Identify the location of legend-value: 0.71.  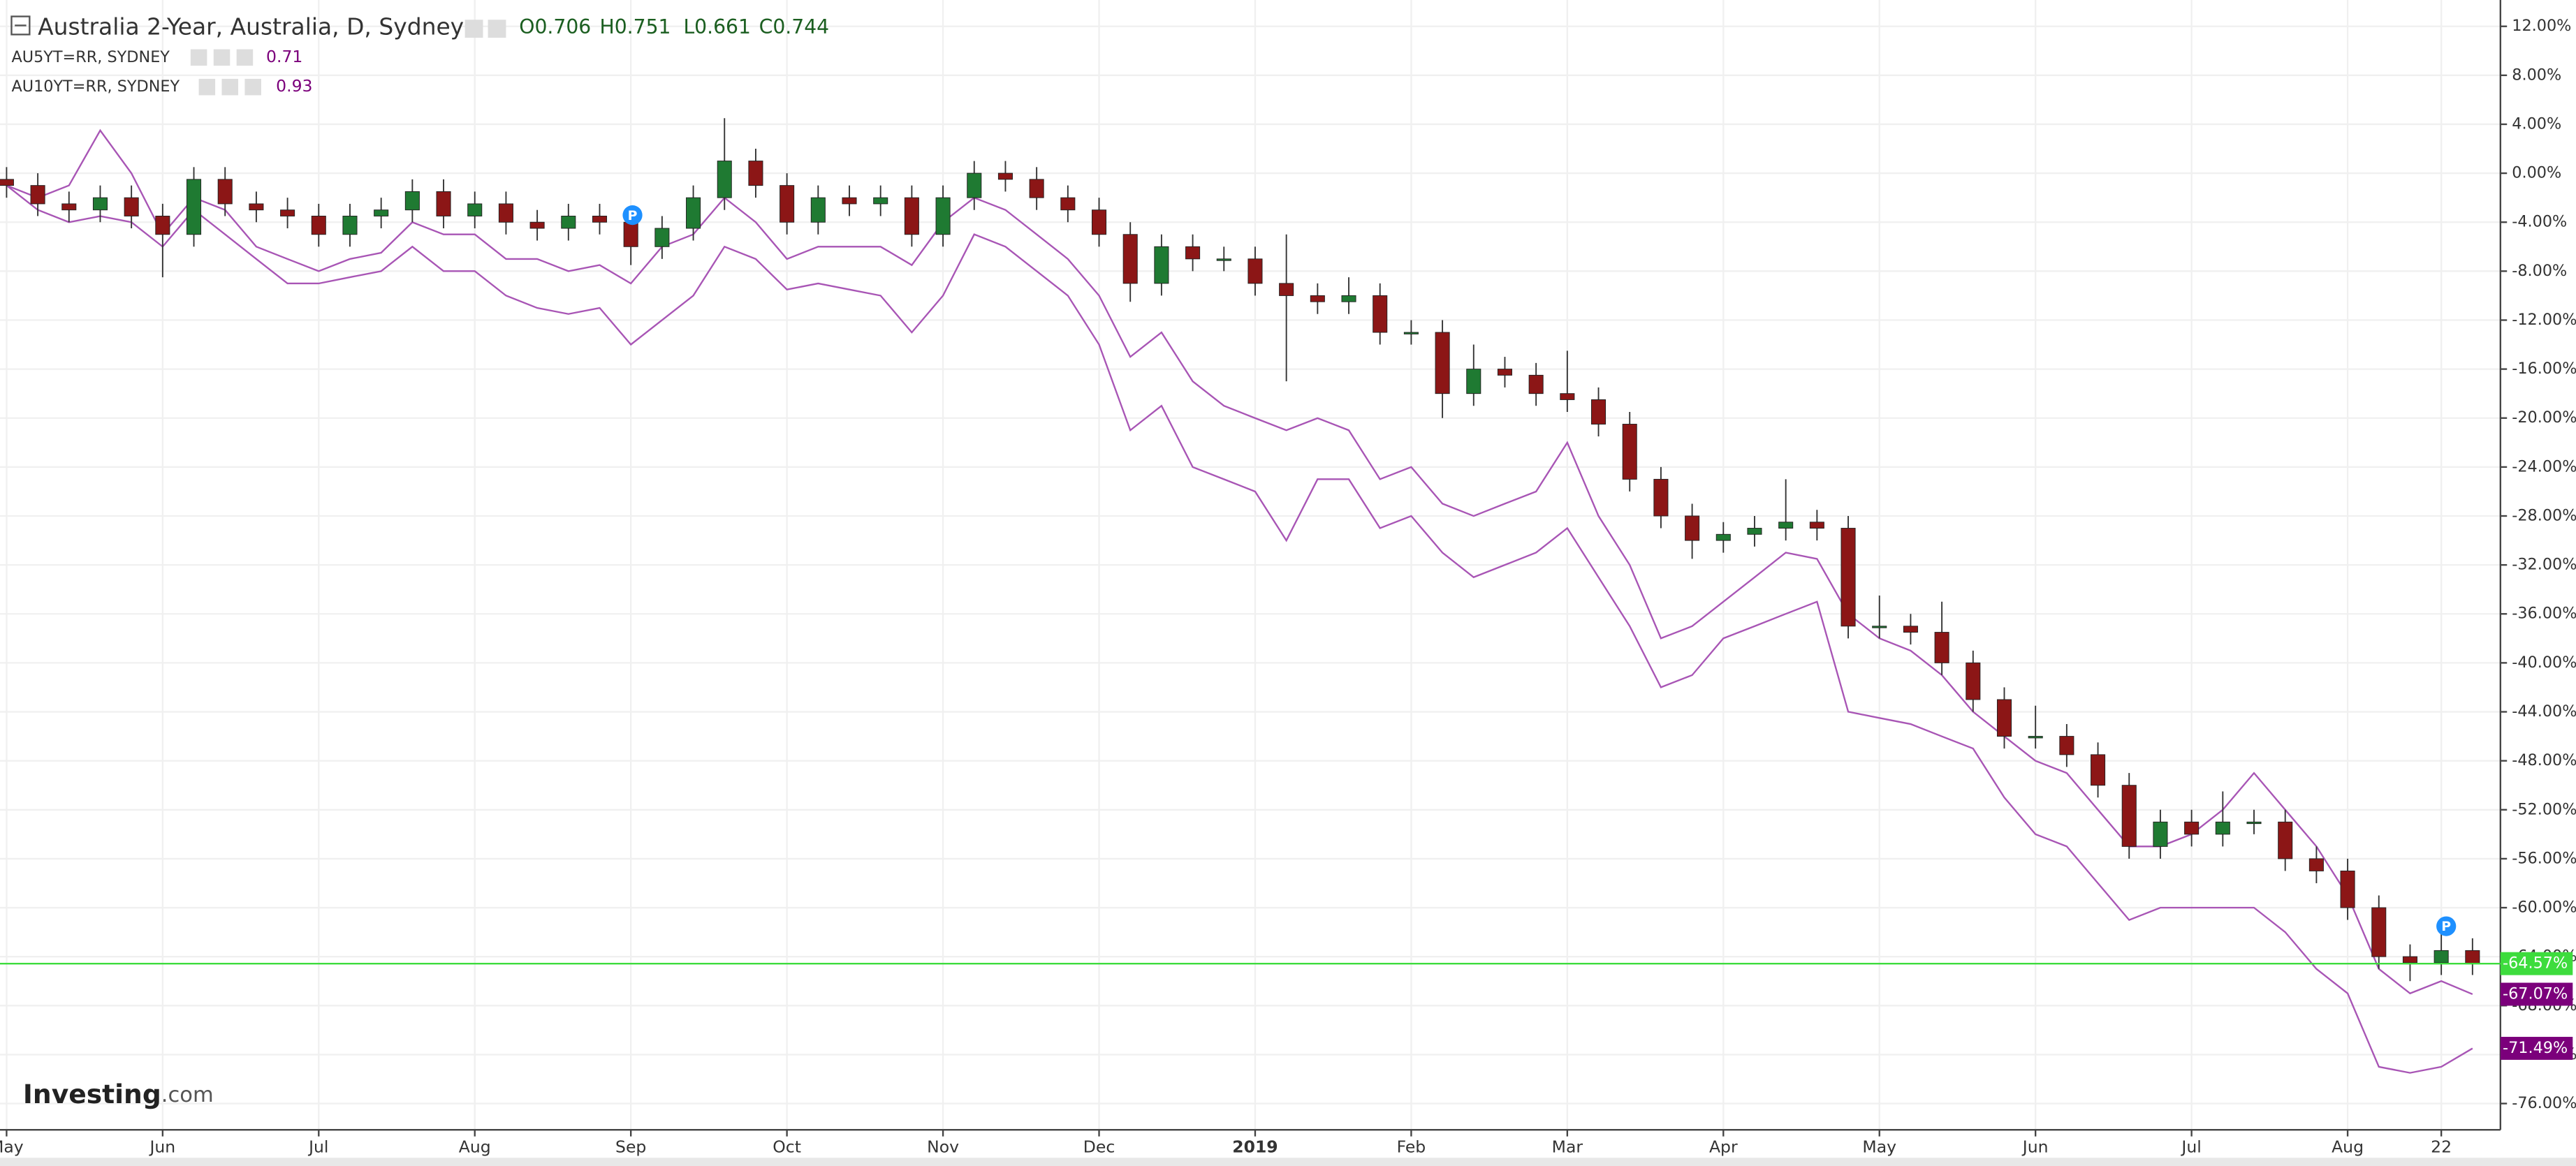
(284, 56).